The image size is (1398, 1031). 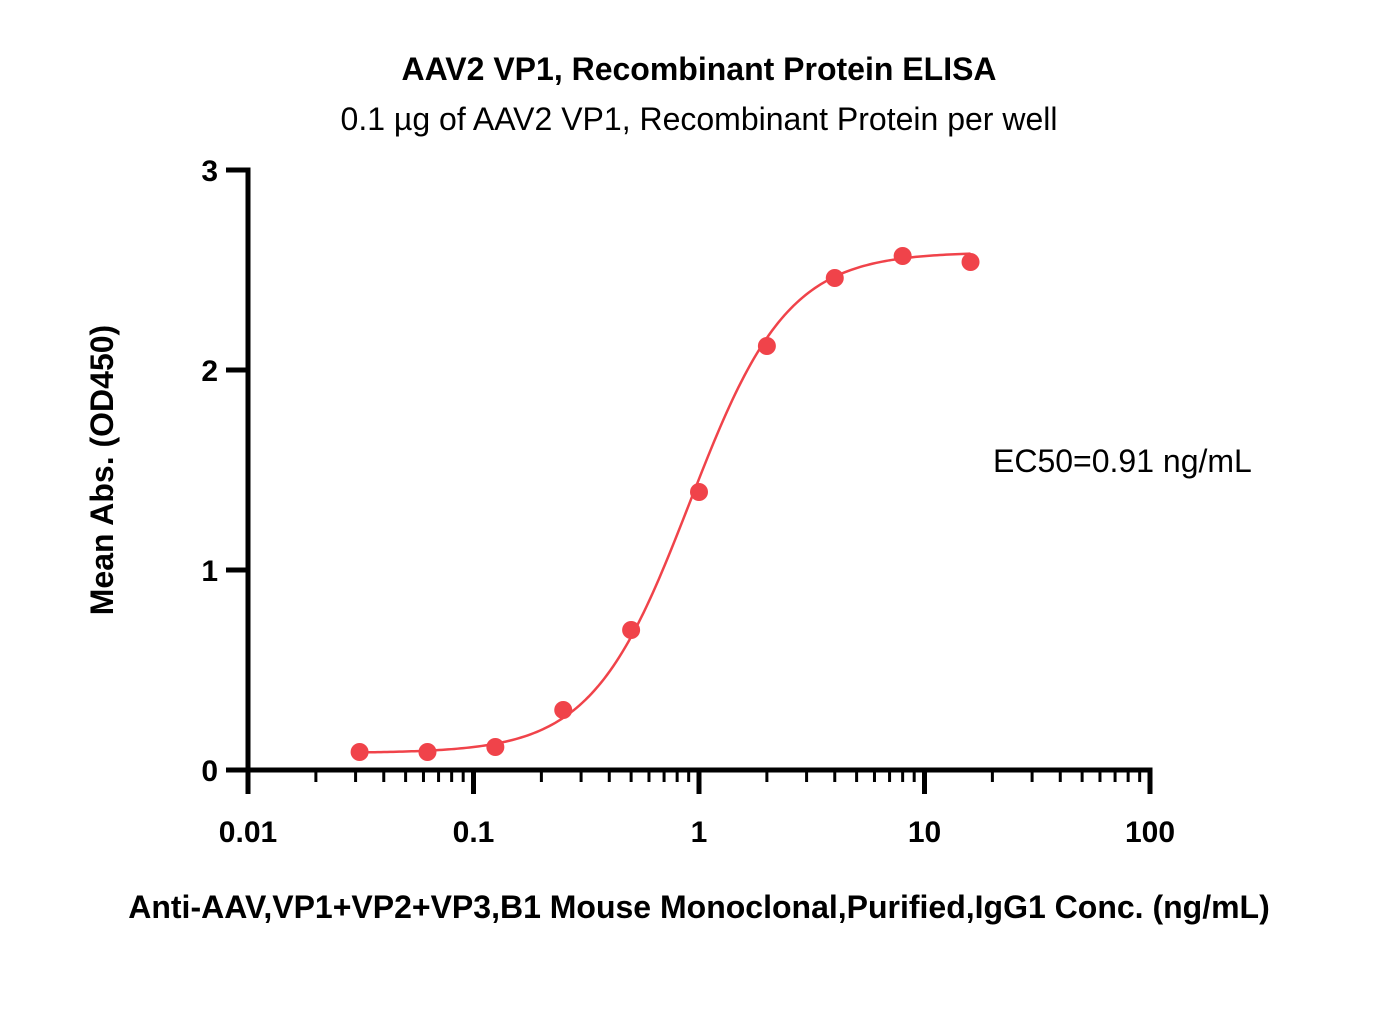 I want to click on x-tick-label: 10, so click(x=924, y=832).